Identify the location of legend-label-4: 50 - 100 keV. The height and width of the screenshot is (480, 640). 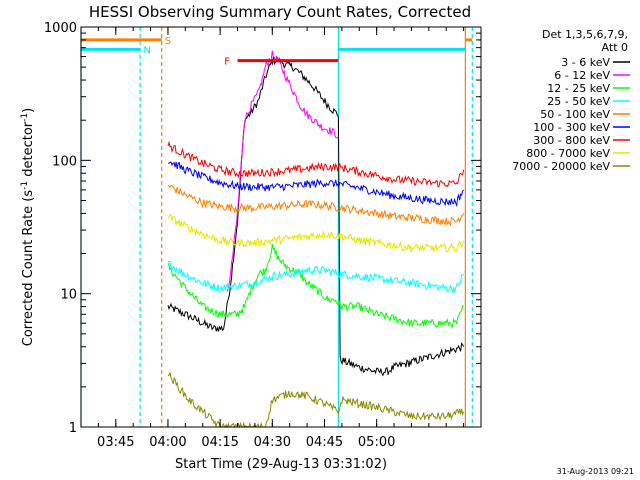
(575, 114).